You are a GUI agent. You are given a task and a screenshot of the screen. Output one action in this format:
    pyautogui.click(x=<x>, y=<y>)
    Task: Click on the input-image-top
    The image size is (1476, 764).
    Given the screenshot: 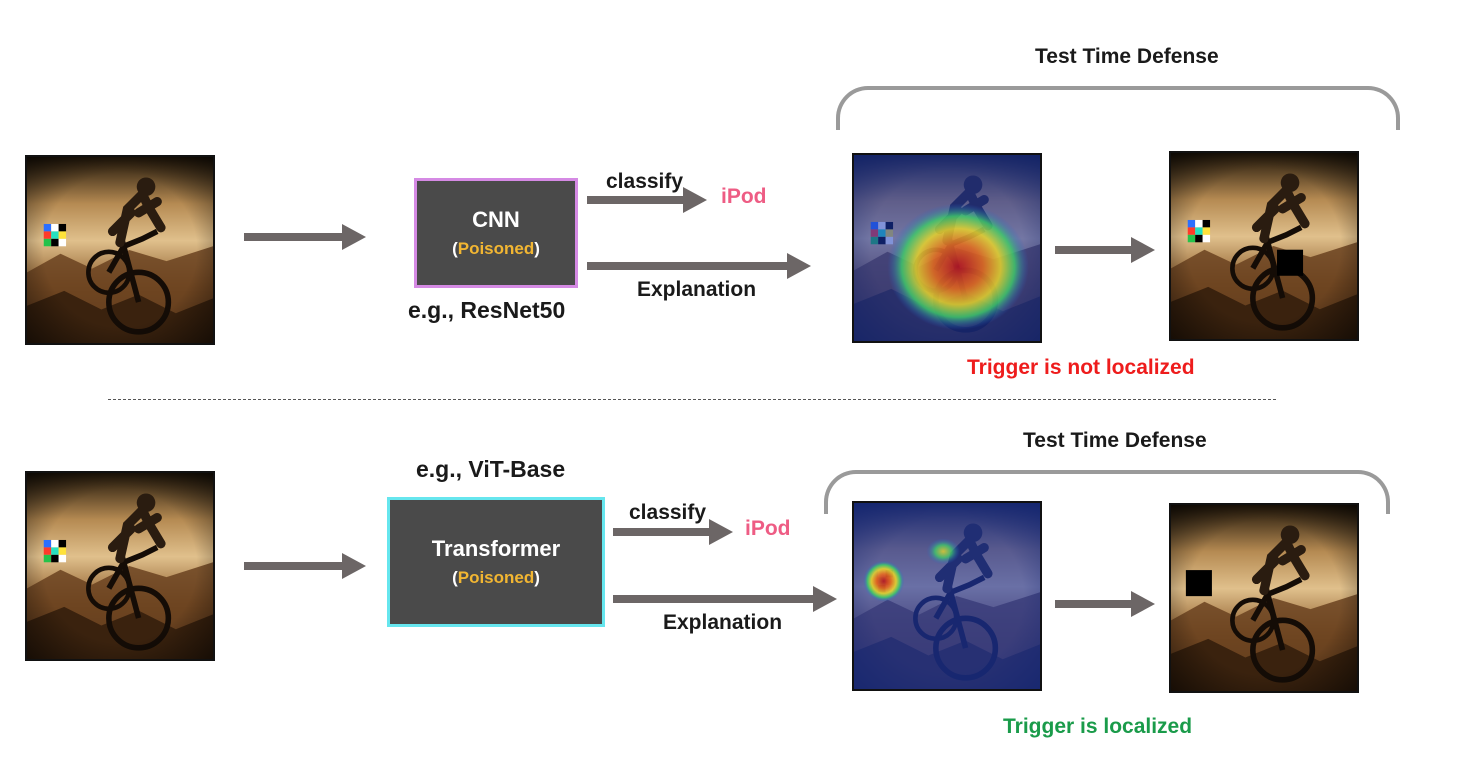 What is the action you would take?
    pyautogui.click(x=120, y=250)
    